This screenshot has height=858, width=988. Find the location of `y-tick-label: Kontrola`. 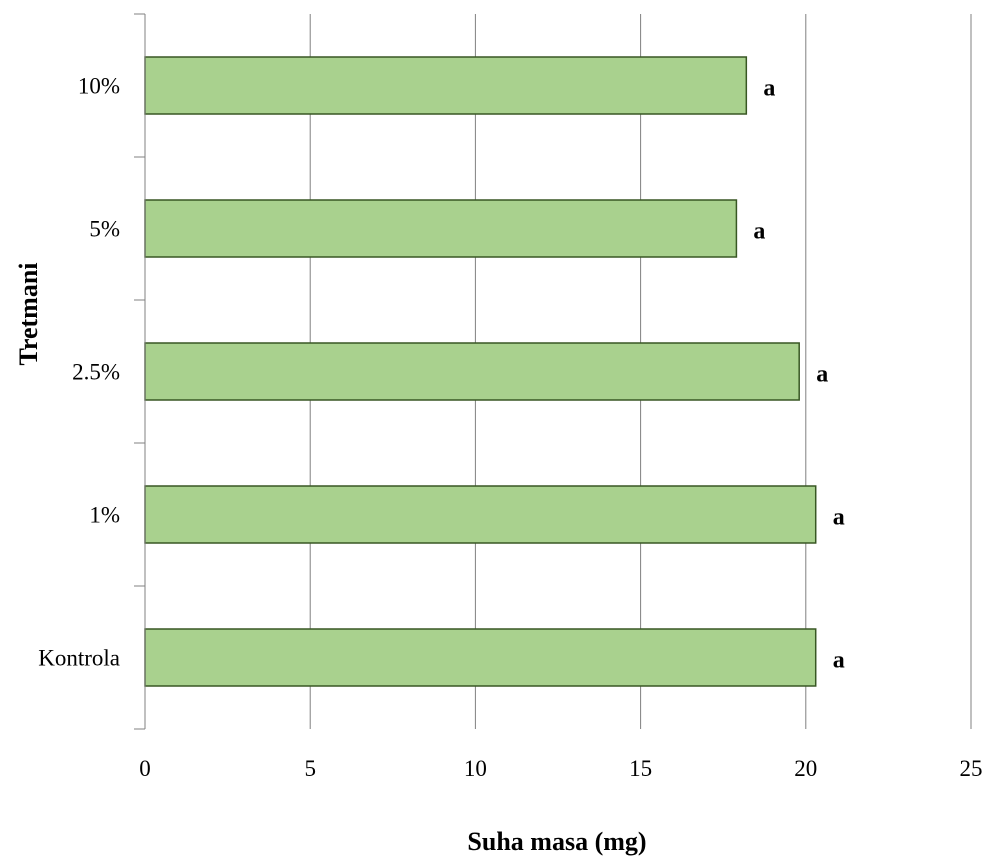

y-tick-label: Kontrola is located at coordinates (79, 658).